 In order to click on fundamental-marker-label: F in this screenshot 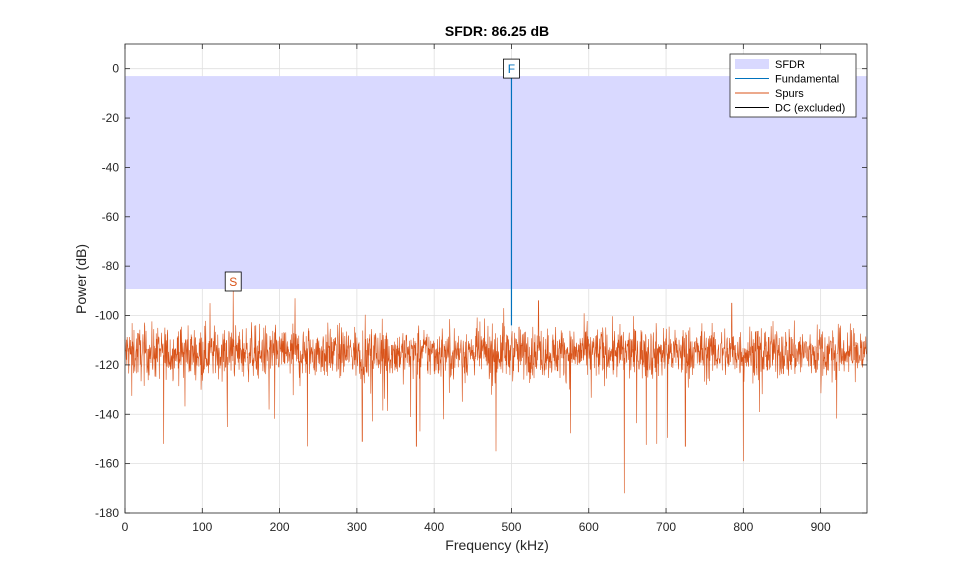, I will do `click(511, 69)`.